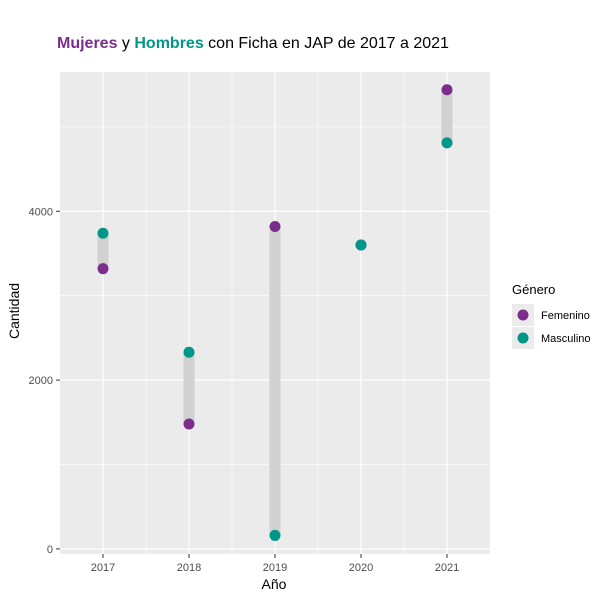 The height and width of the screenshot is (600, 613). I want to click on x-axis-ticks: 2017 2018 2019 2020 2021, so click(275, 564).